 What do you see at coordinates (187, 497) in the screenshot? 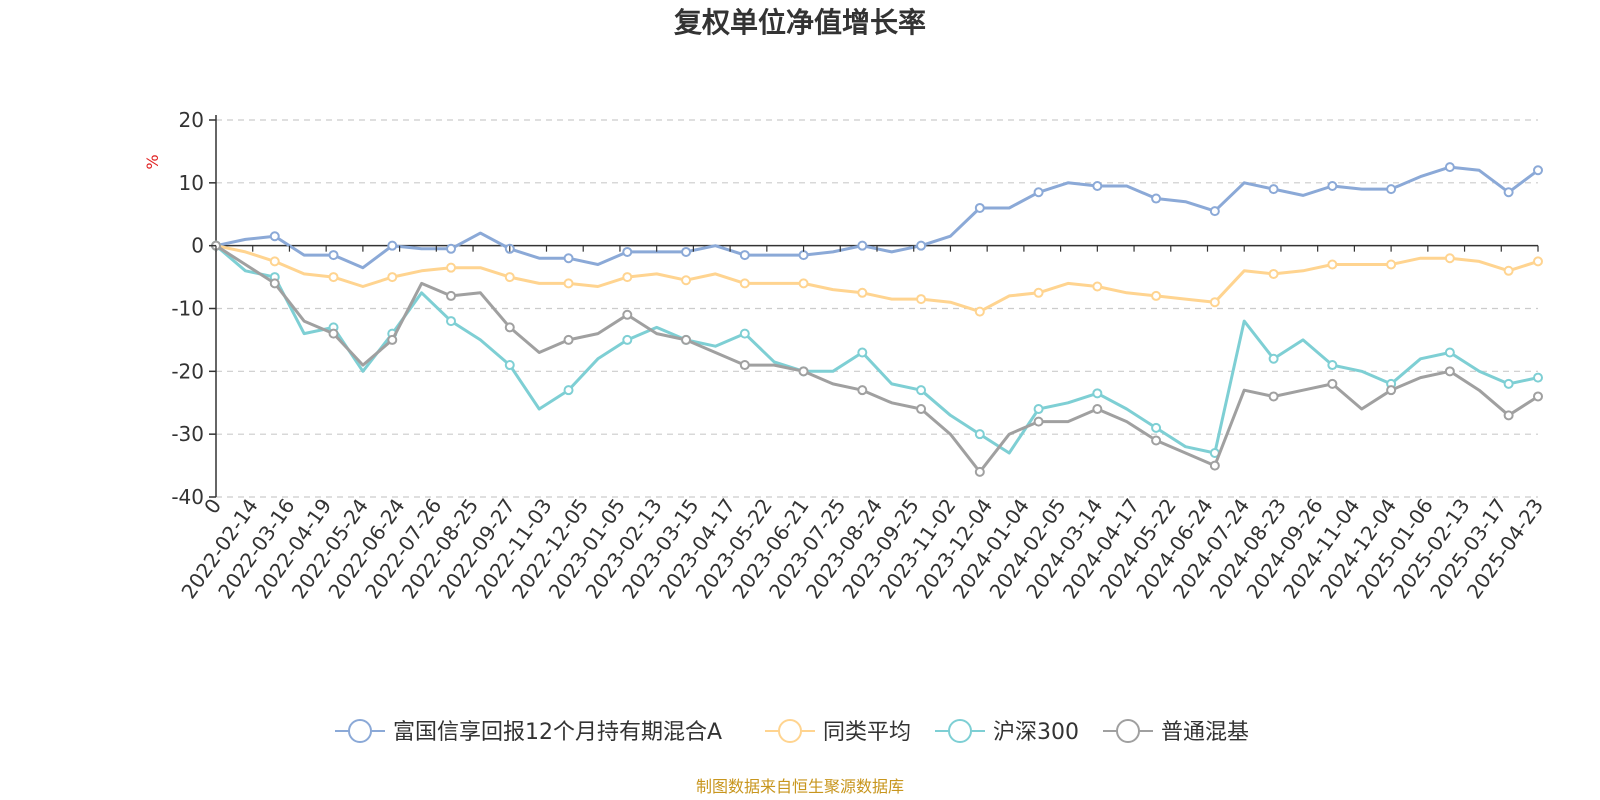
I see `y-tick-label: -40` at bounding box center [187, 497].